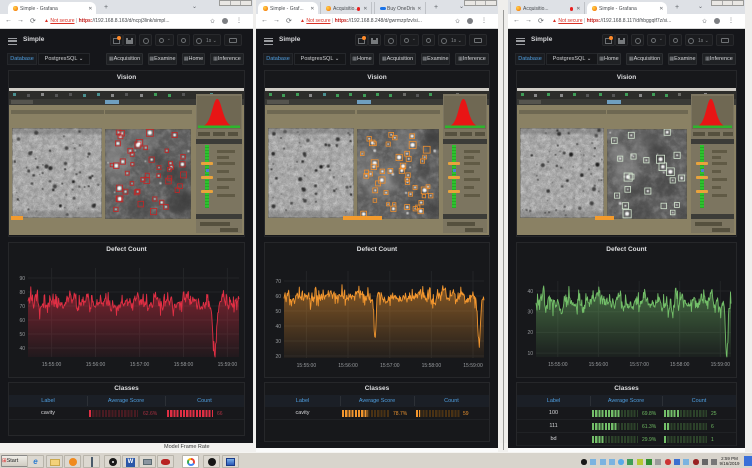 The width and height of the screenshot is (752, 468). Describe the element at coordinates (530, 354) in the screenshot. I see `svg-text: 10` at that location.